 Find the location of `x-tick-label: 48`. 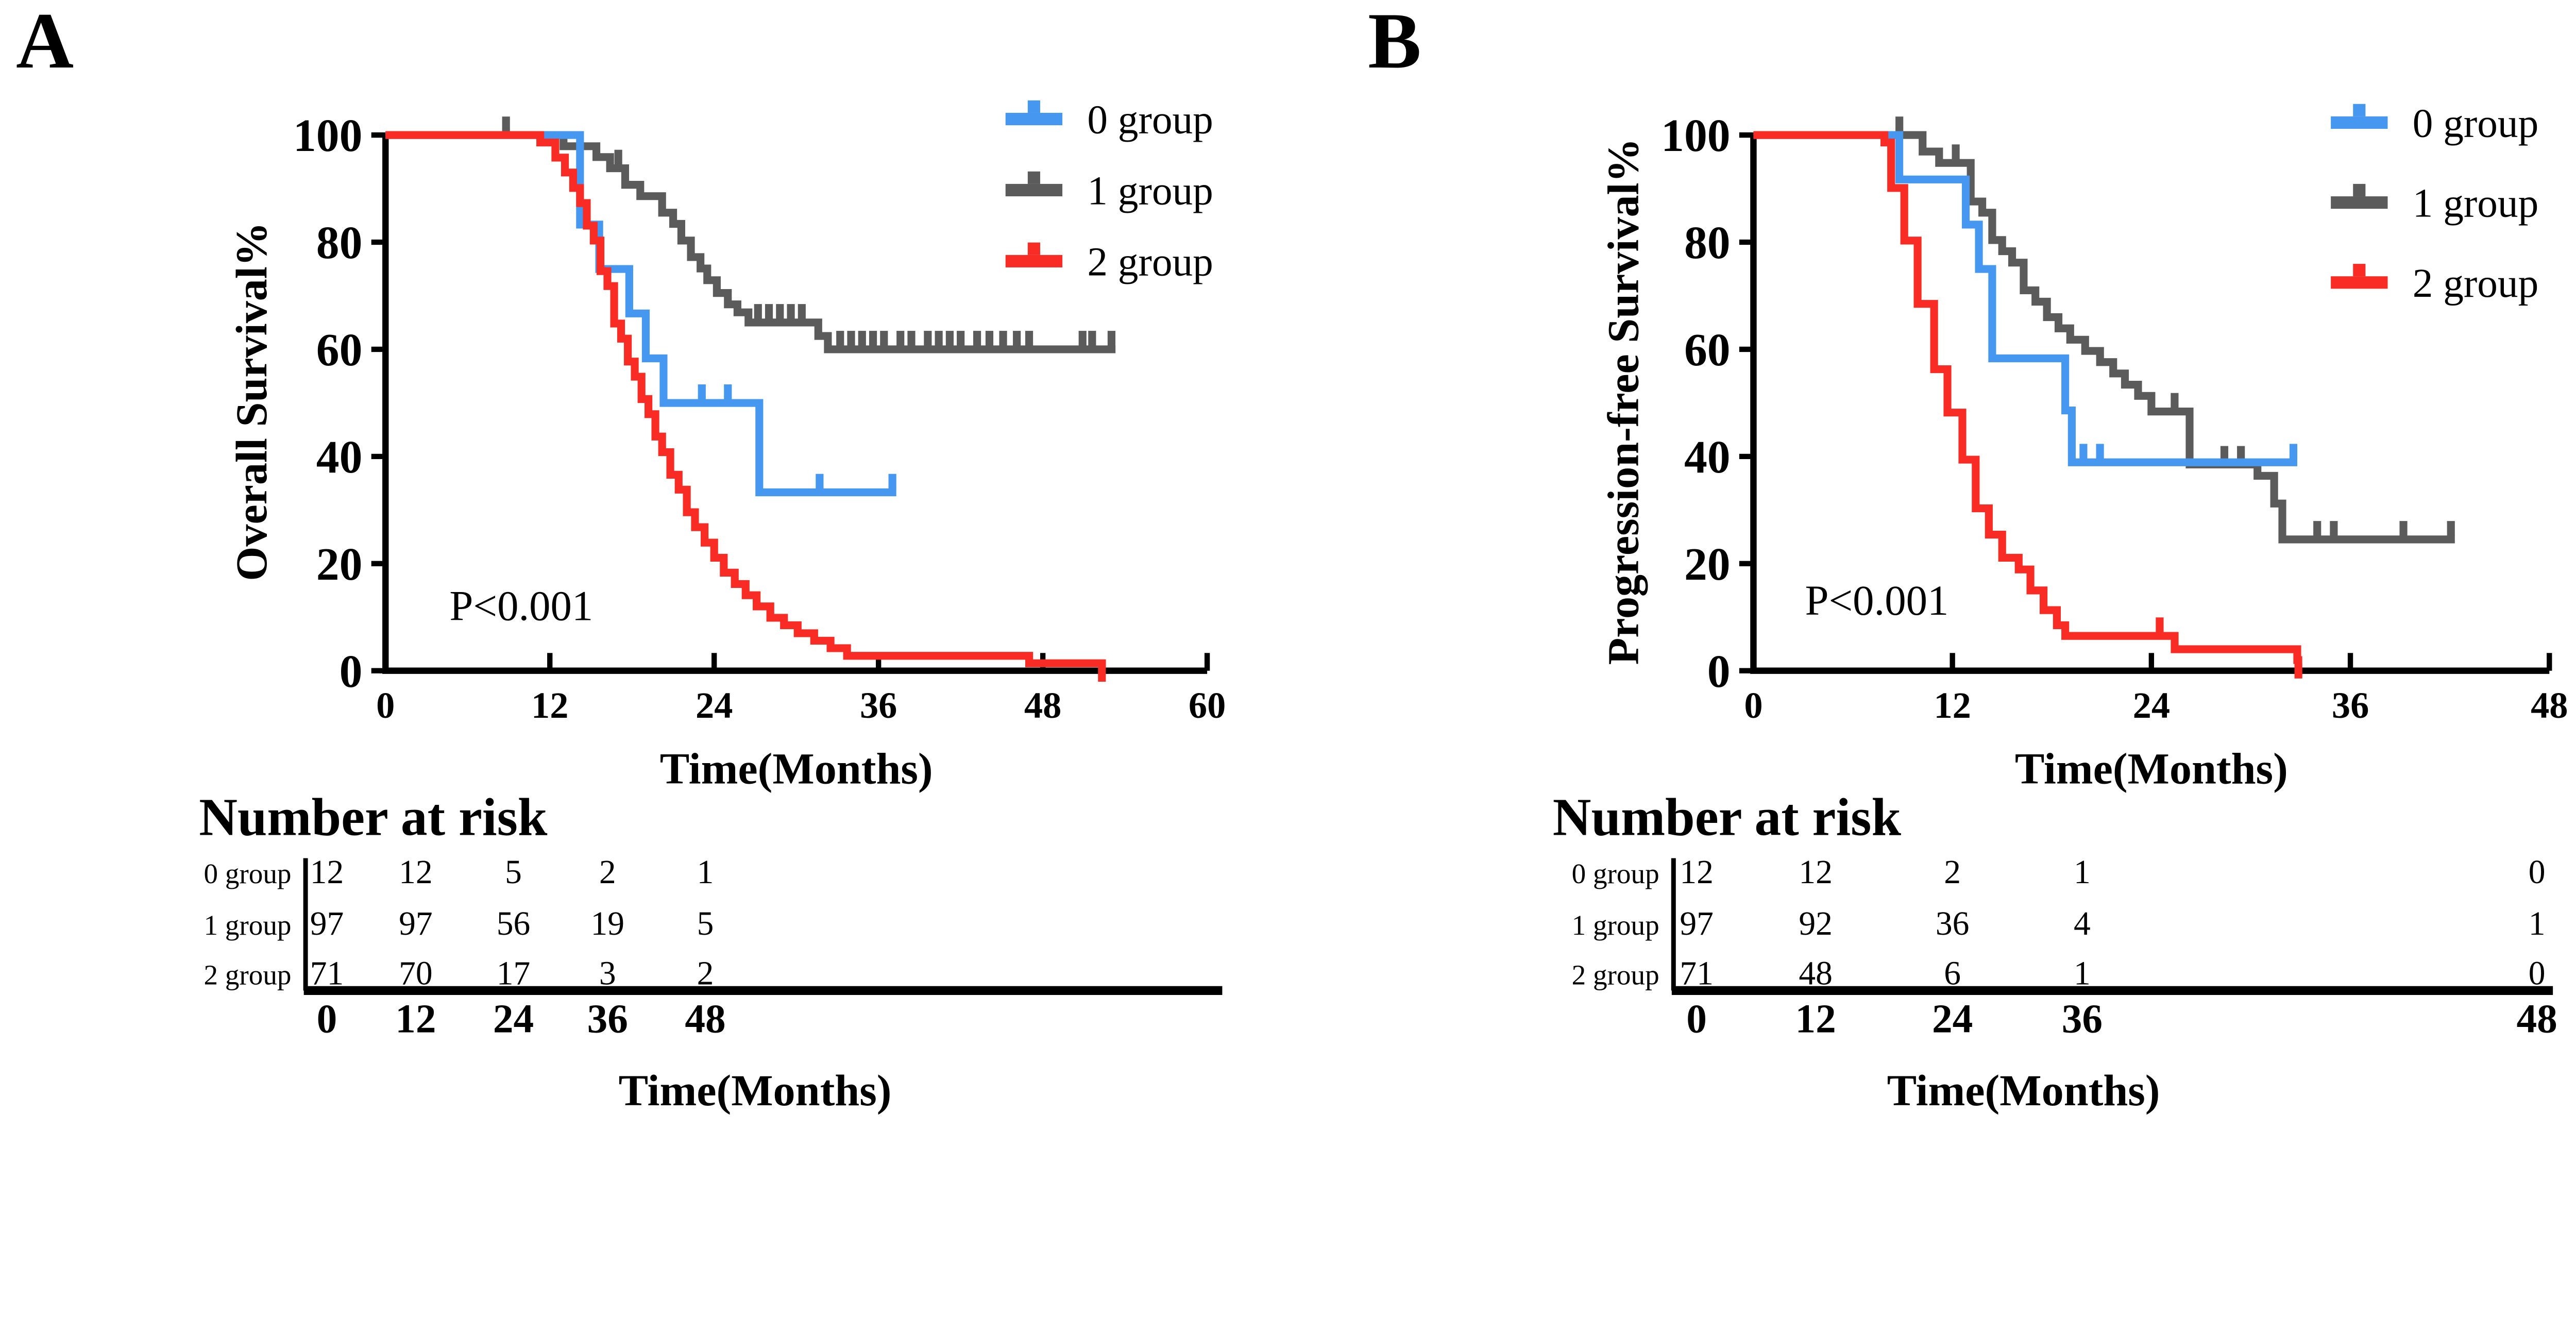

x-tick-label: 48 is located at coordinates (1042, 705).